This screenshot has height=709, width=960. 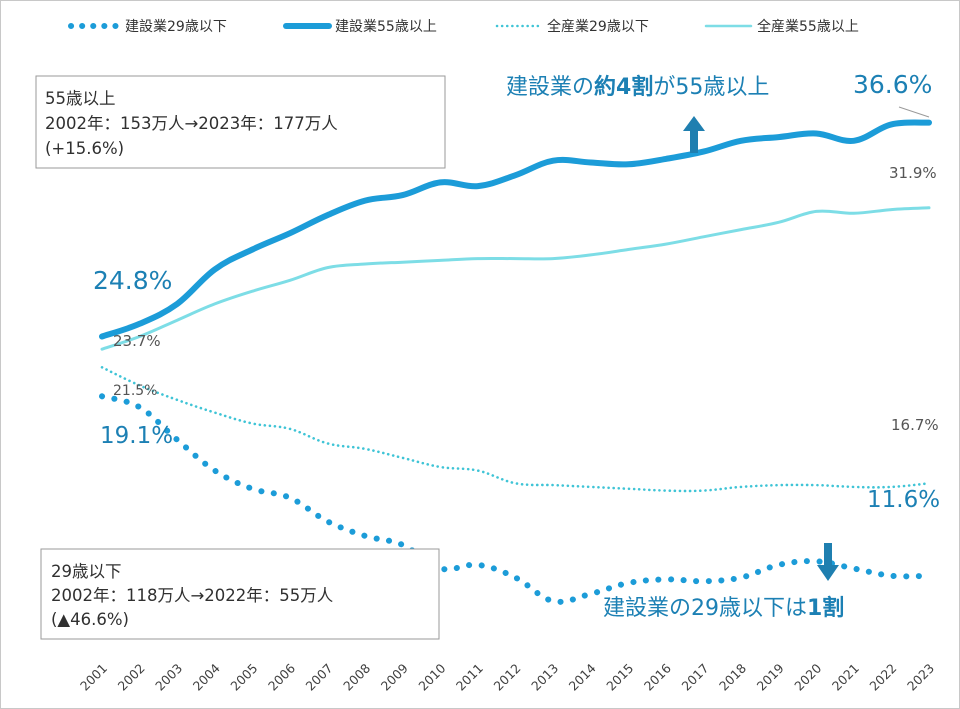 What do you see at coordinates (657, 676) in the screenshot?
I see `x-tick-label: 2016` at bounding box center [657, 676].